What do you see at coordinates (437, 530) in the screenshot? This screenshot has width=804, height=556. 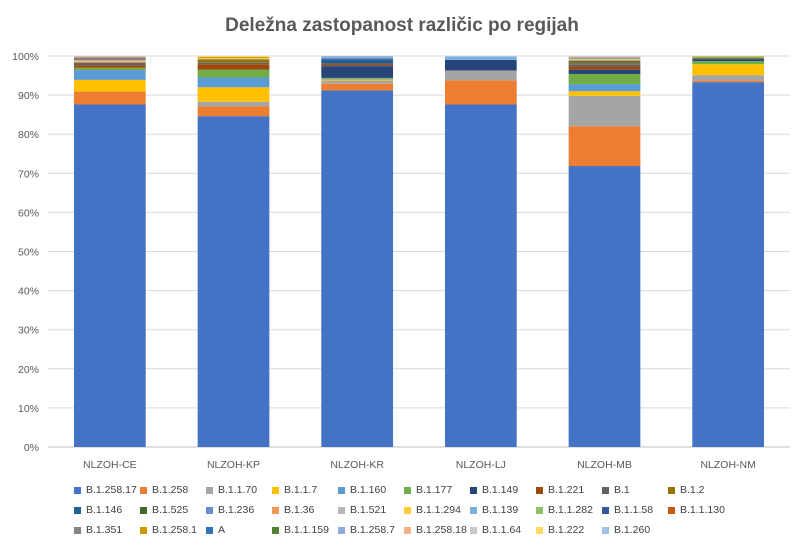 I see `legend-item: B.1.258.18` at bounding box center [437, 530].